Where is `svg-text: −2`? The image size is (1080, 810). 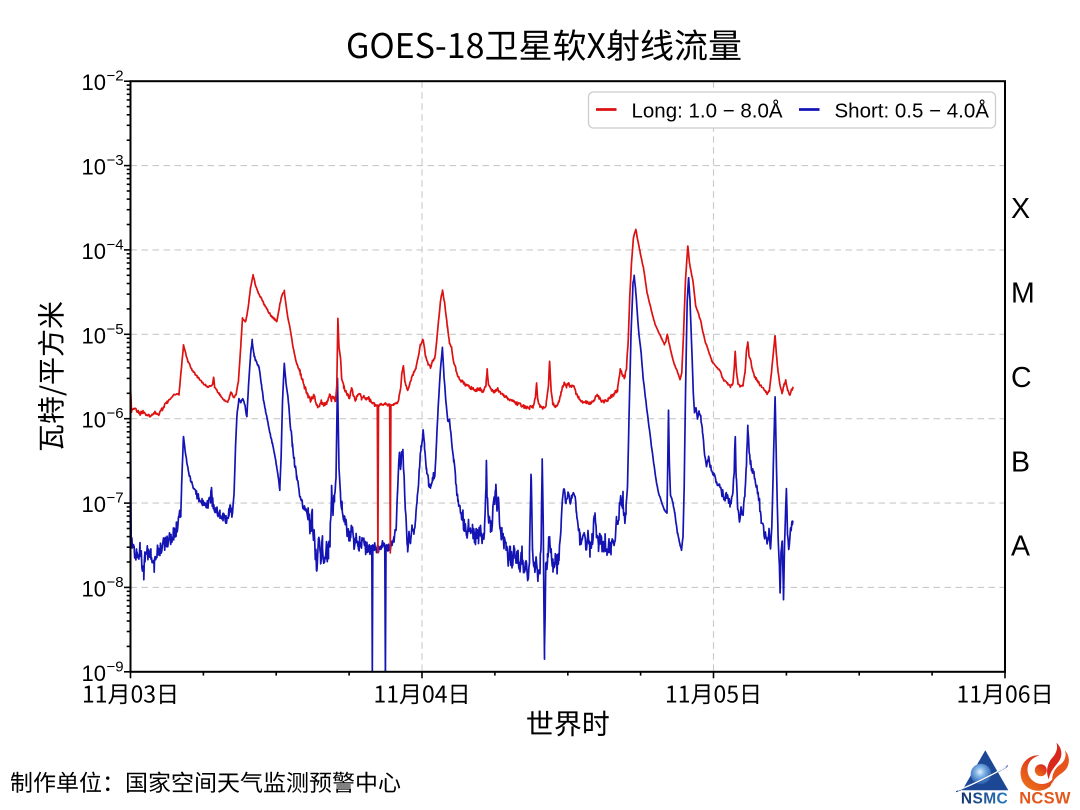
svg-text: −2 is located at coordinates (115, 76).